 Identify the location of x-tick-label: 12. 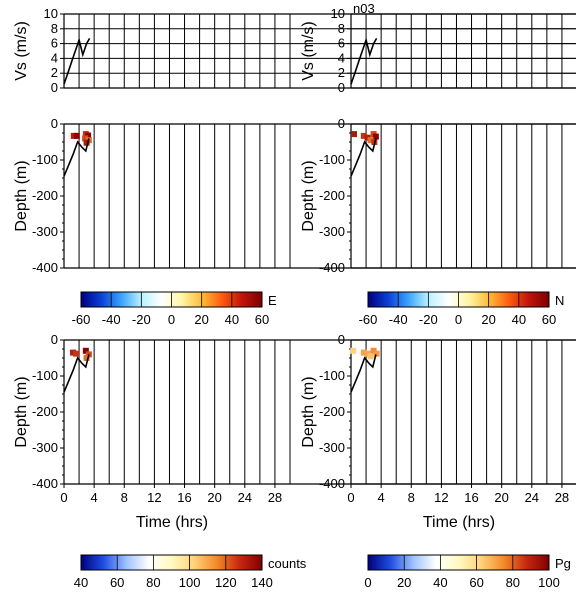
(154, 497).